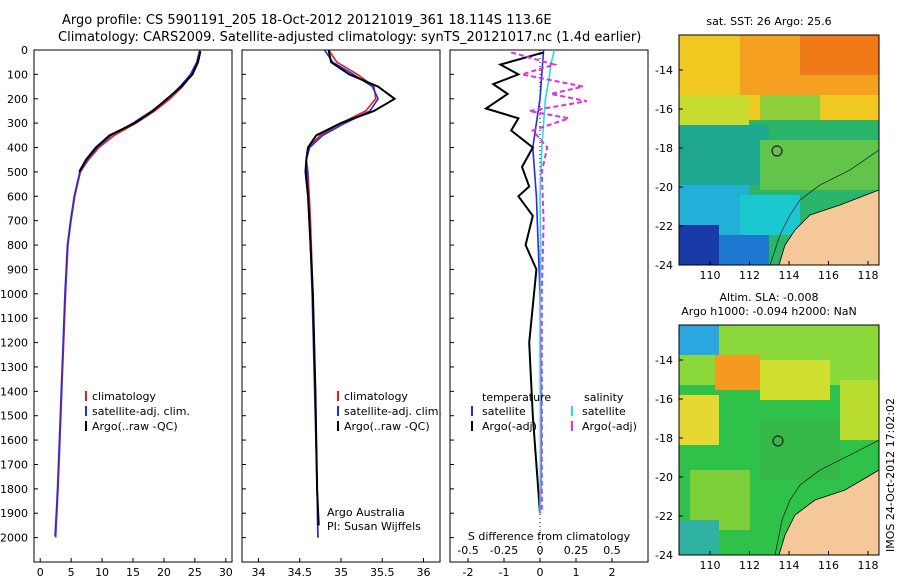 The width and height of the screenshot is (900, 580). Describe the element at coordinates (226, 572) in the screenshot. I see `temperature-xtick-label: 30` at that location.